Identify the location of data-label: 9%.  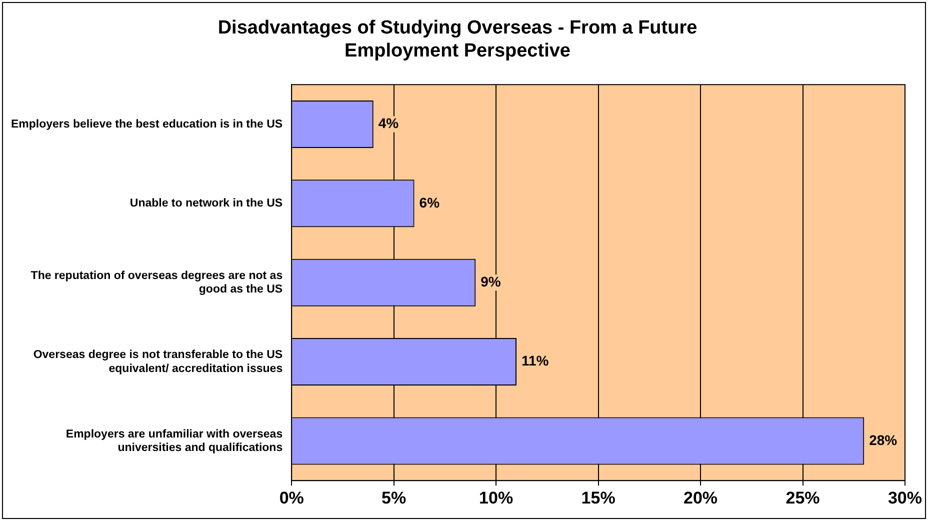
(491, 281).